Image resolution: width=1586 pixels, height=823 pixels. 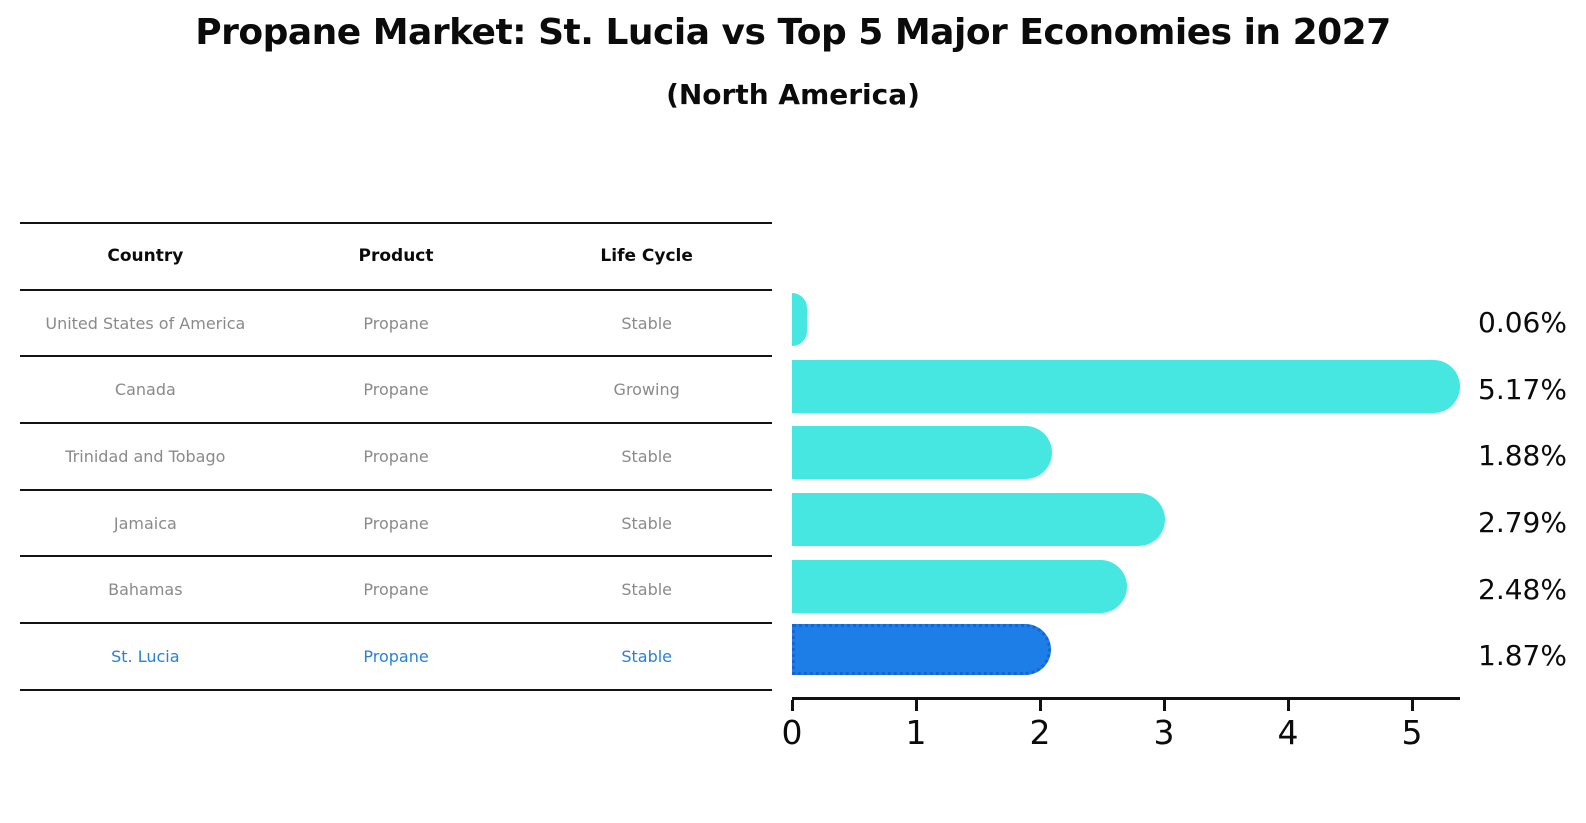 I want to click on column-header-life-cycle: Life Cycle, so click(x=646, y=256).